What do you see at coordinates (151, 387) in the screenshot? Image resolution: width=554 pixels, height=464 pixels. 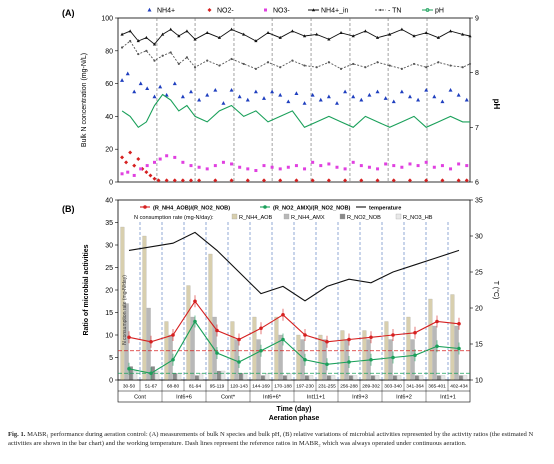 I see `category-label: 51-67` at bounding box center [151, 387].